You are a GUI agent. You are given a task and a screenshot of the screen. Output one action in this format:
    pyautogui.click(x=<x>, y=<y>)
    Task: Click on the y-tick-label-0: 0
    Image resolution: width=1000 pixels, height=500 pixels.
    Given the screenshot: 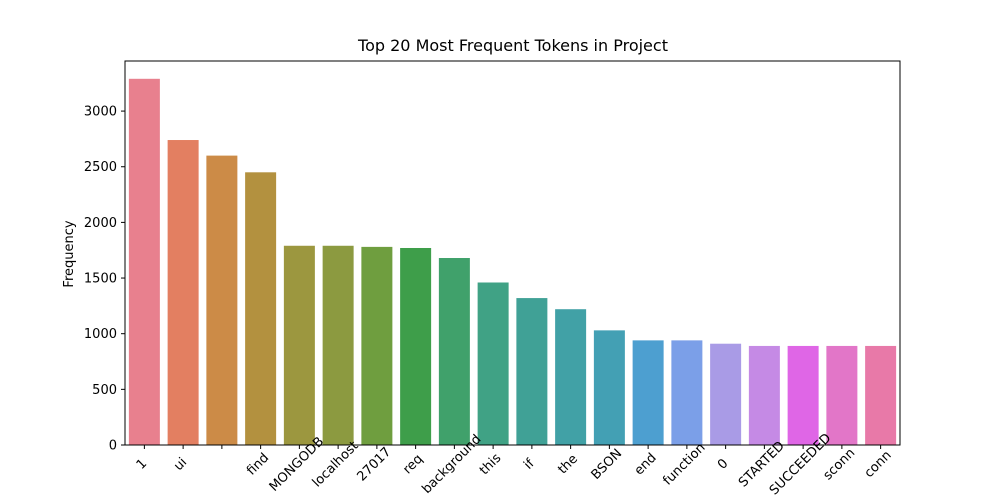 What is the action you would take?
    pyautogui.click(x=113, y=446)
    